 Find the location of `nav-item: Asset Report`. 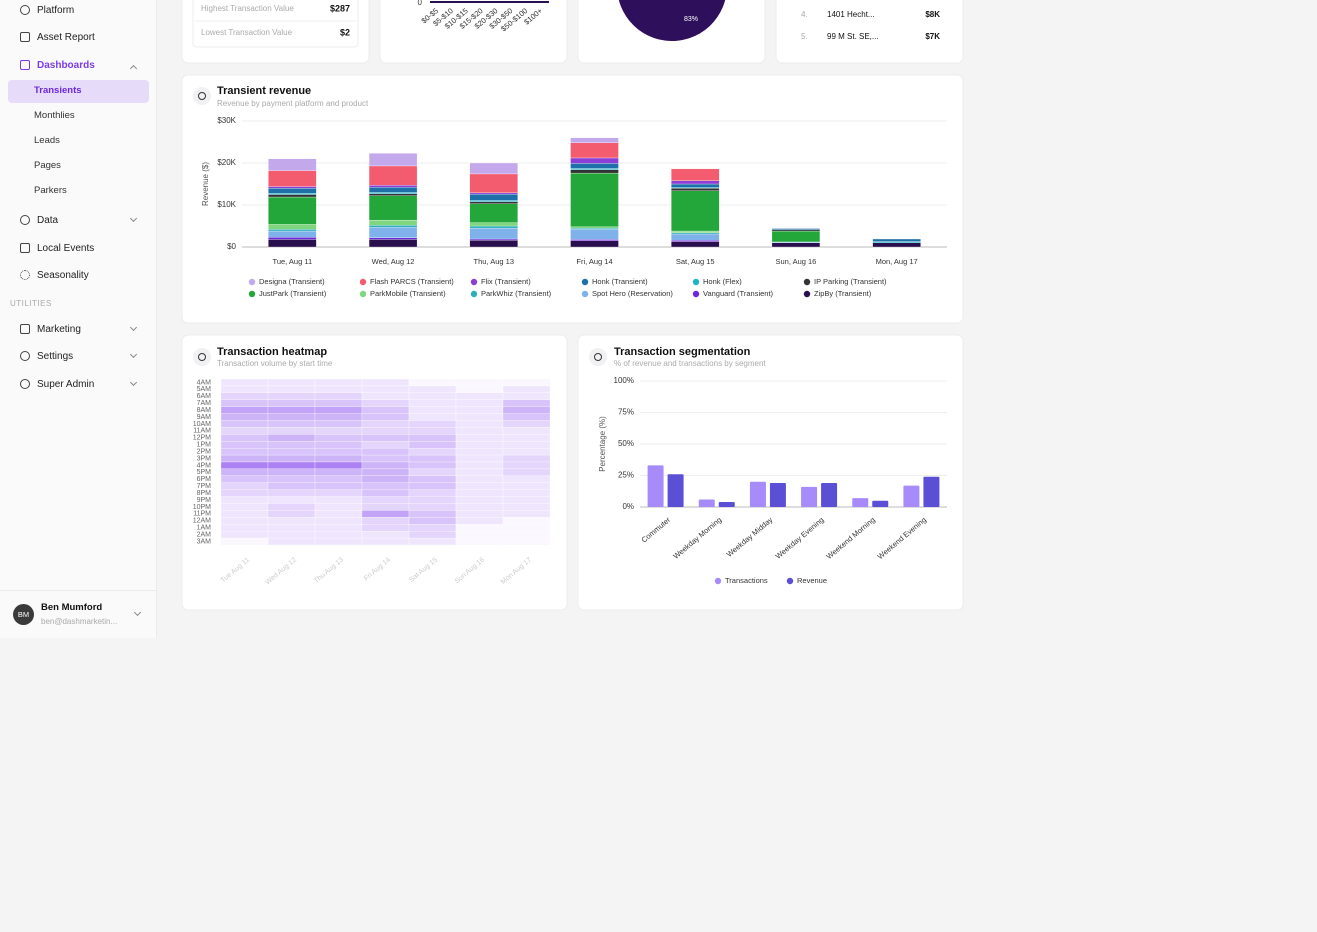

nav-item: Asset Report is located at coordinates (57, 37).